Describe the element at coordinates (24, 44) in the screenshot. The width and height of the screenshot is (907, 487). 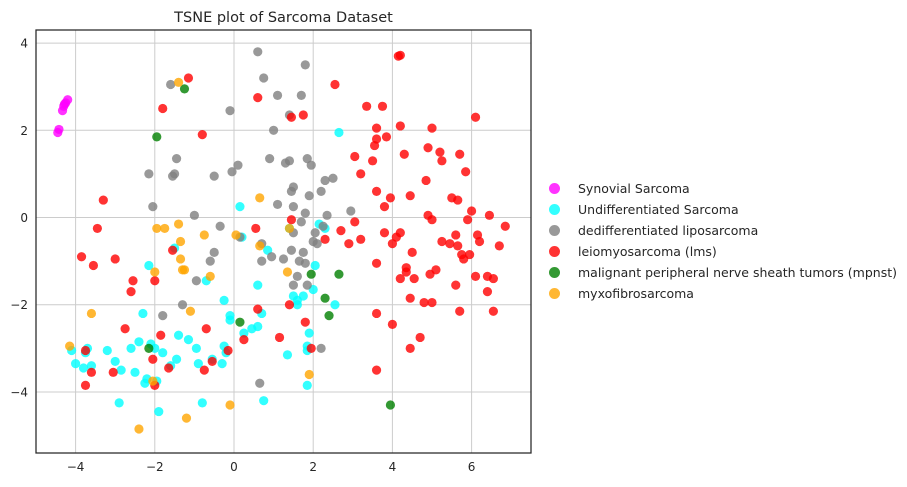
I see `y-tick-label: 4` at that location.